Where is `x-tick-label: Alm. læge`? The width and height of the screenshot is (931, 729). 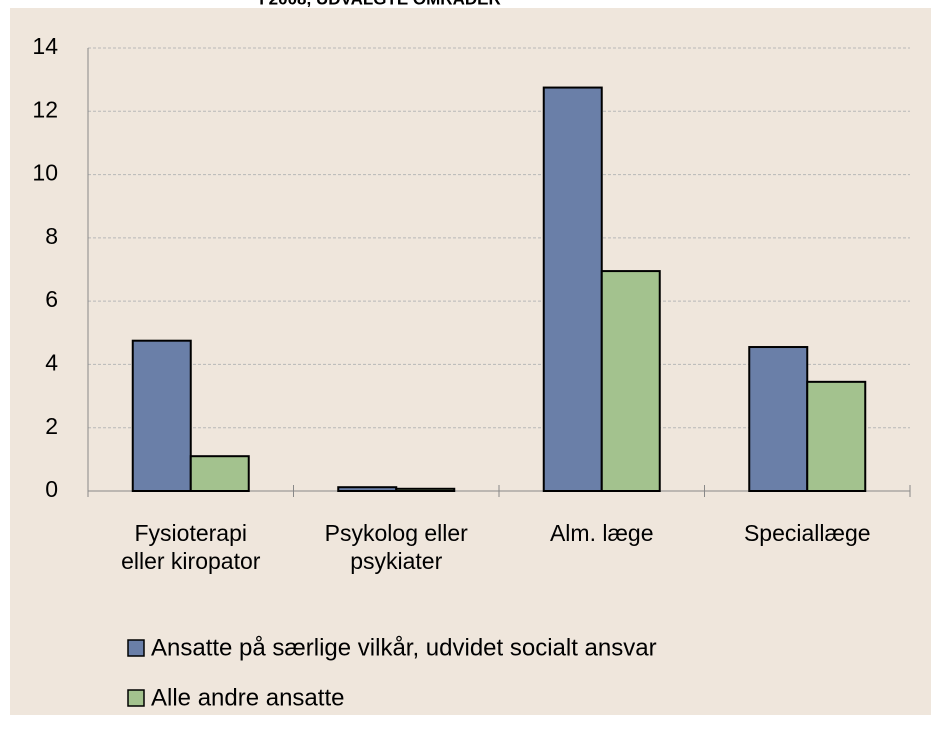 x-tick-label: Alm. læge is located at coordinates (601, 533).